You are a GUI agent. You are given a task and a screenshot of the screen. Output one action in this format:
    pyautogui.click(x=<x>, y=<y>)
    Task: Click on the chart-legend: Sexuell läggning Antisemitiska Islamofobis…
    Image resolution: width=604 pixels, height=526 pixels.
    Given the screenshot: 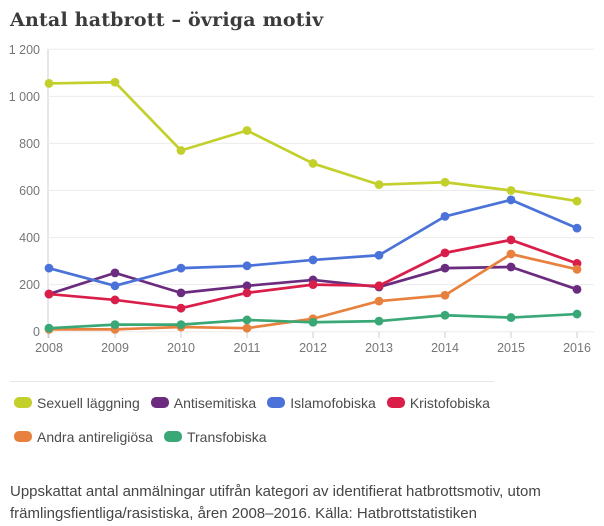 What is the action you would take?
    pyautogui.click(x=252, y=412)
    